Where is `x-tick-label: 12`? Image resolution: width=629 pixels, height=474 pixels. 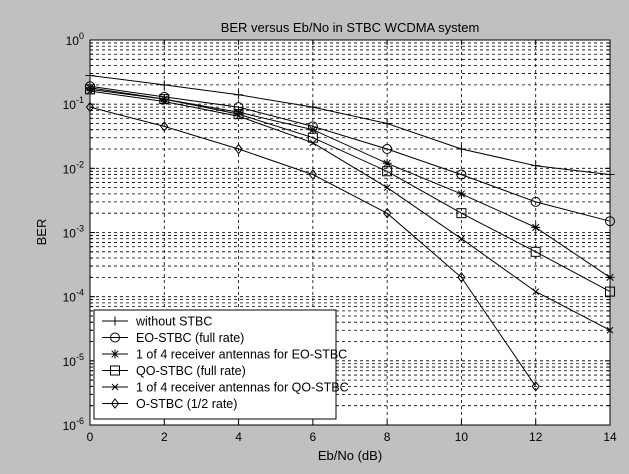
x-tick-label: 12 is located at coordinates (536, 437).